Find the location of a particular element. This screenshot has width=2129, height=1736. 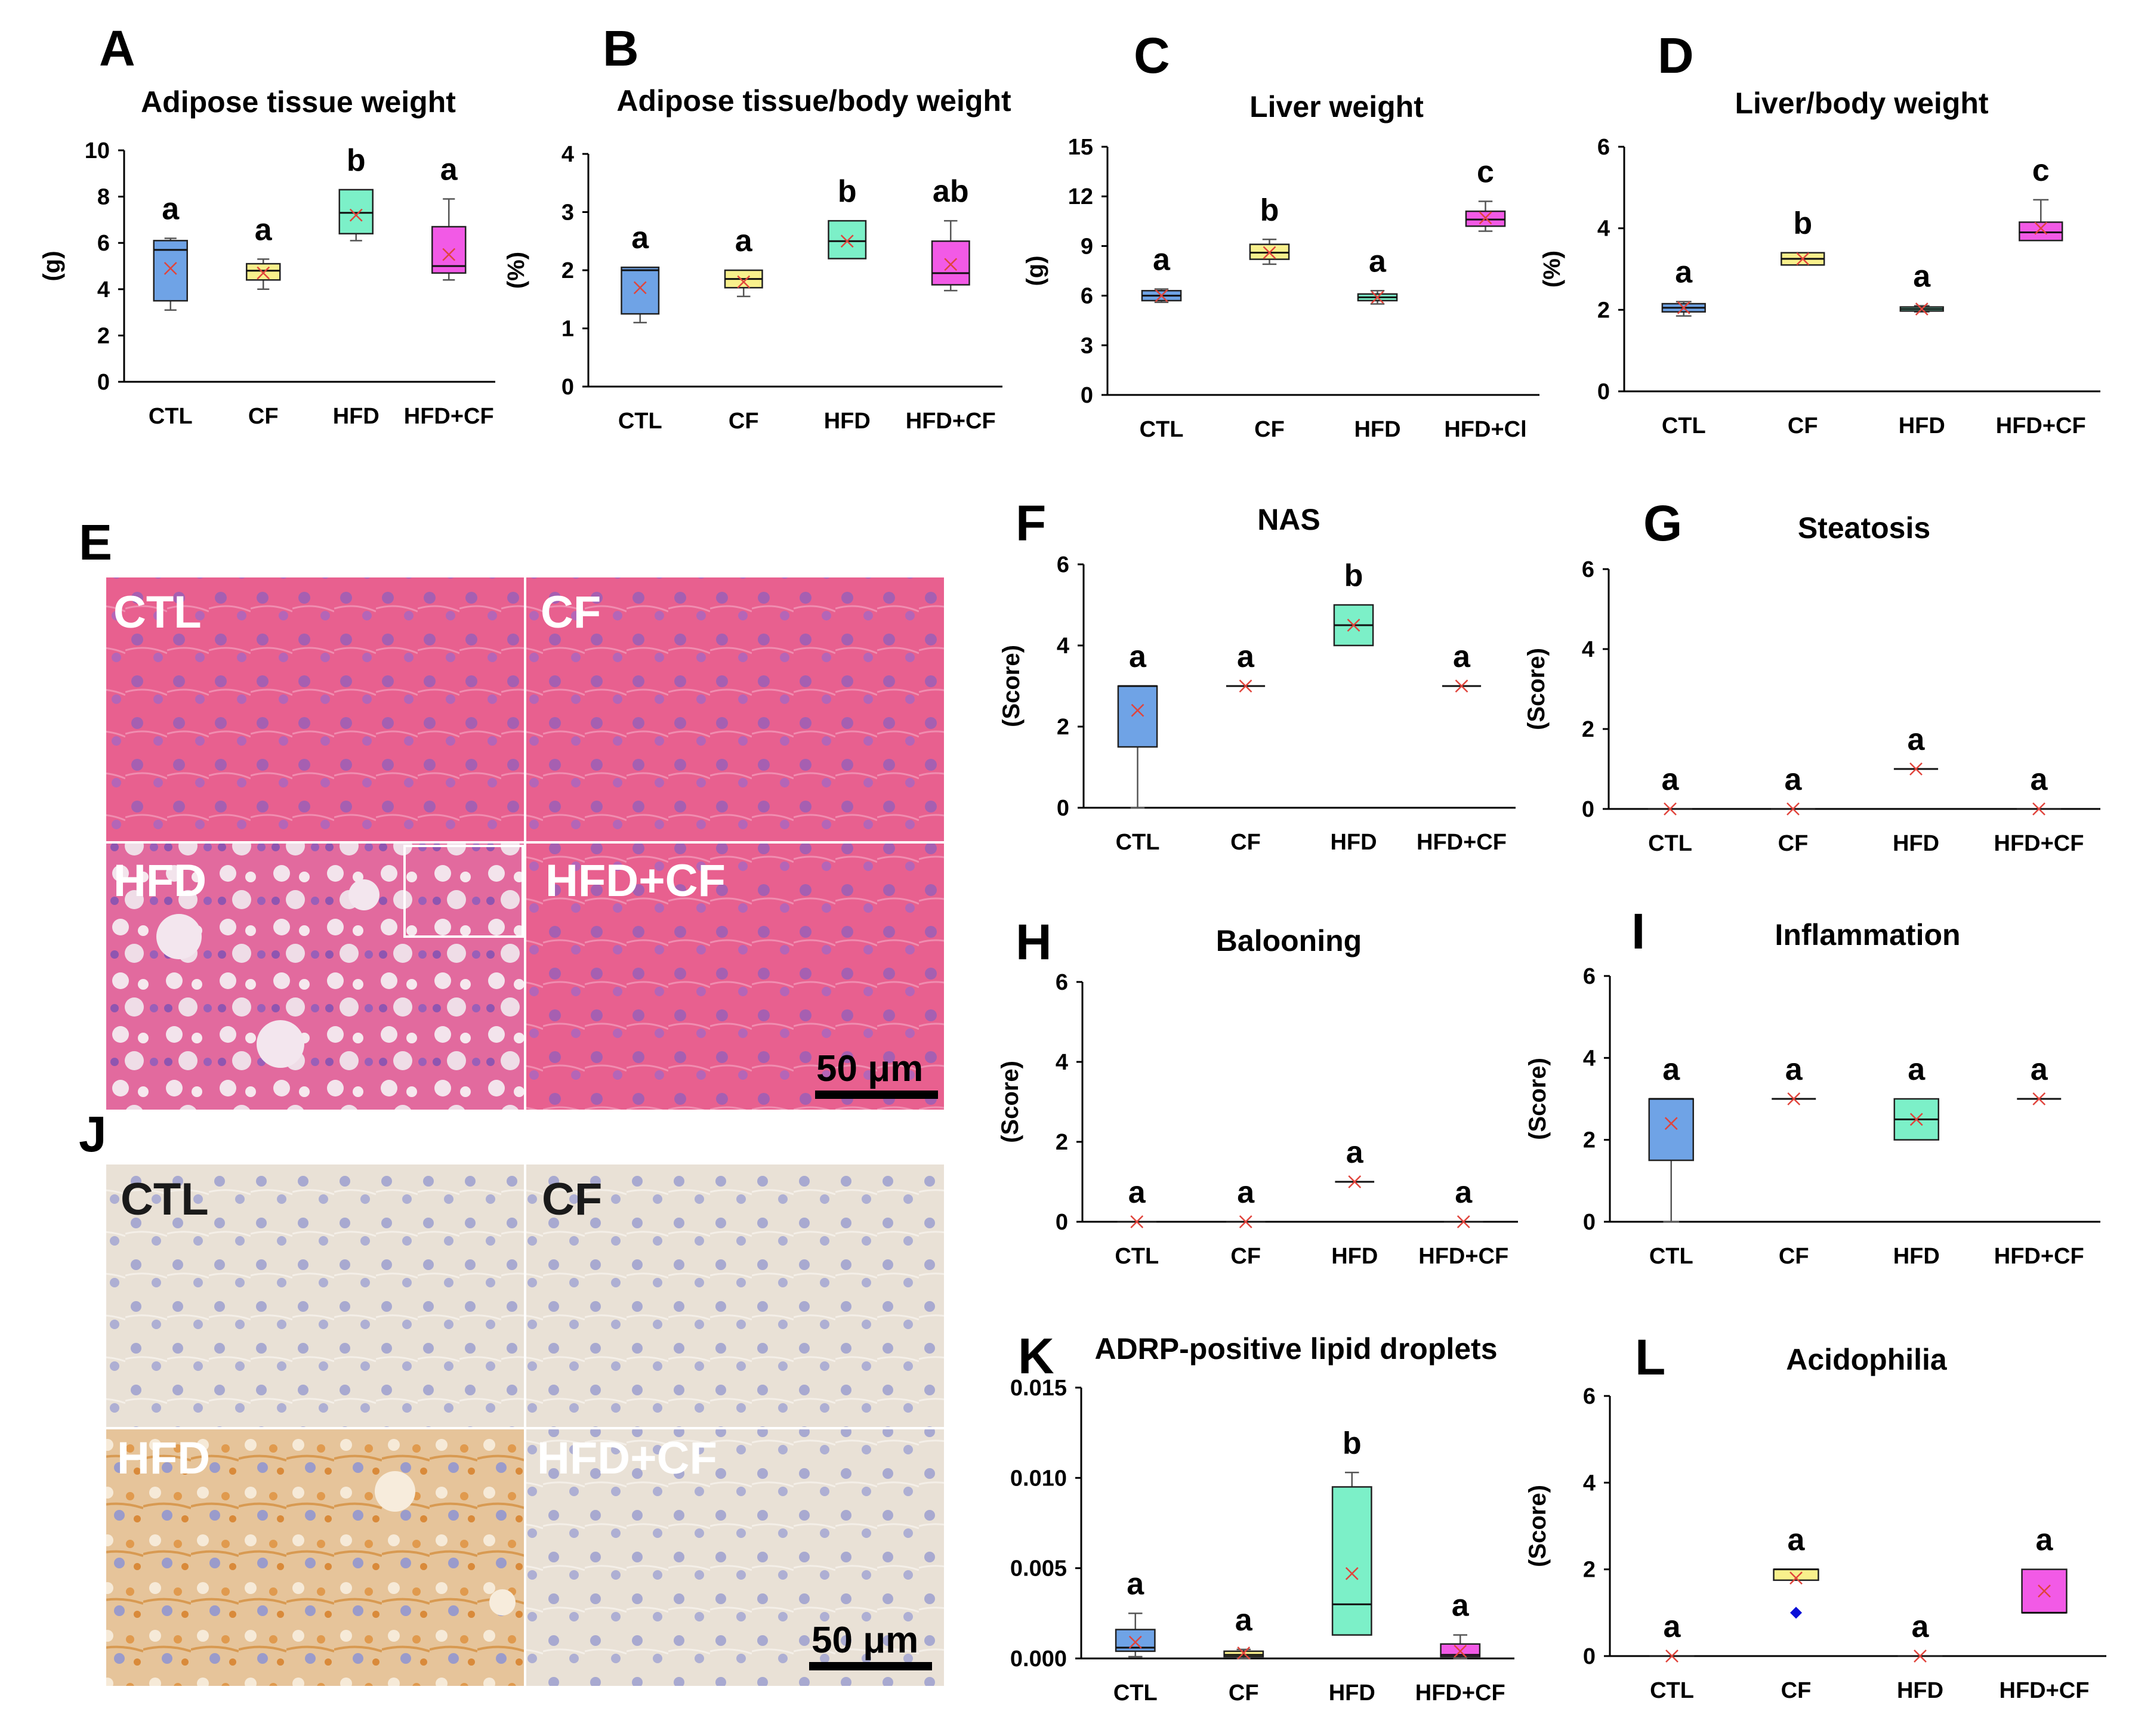

y-tick-label-c: 3 is located at coordinates (1087, 346).